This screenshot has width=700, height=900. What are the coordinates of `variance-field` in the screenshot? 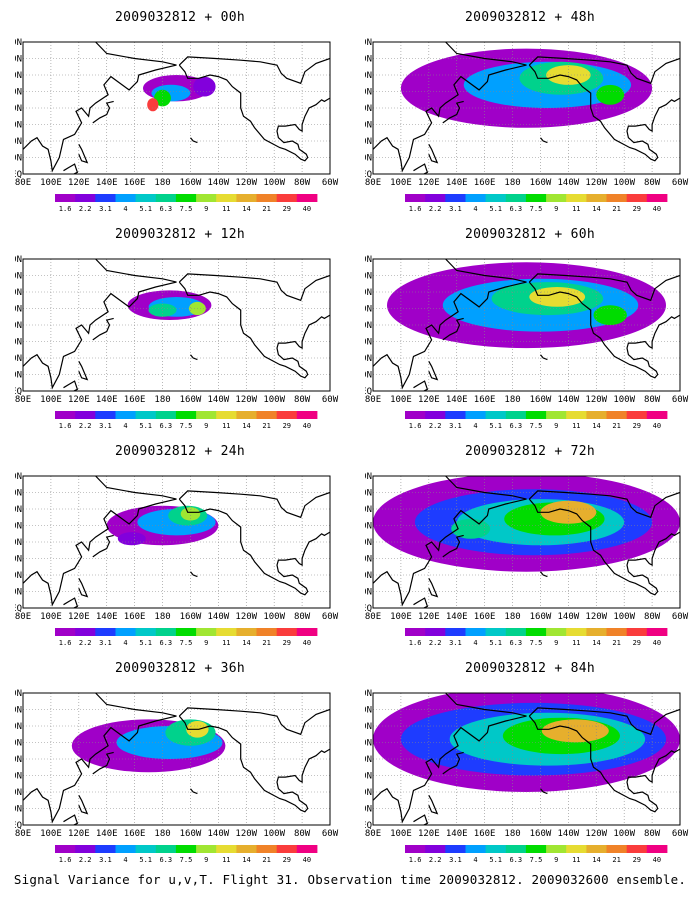 It's located at (148, 746).